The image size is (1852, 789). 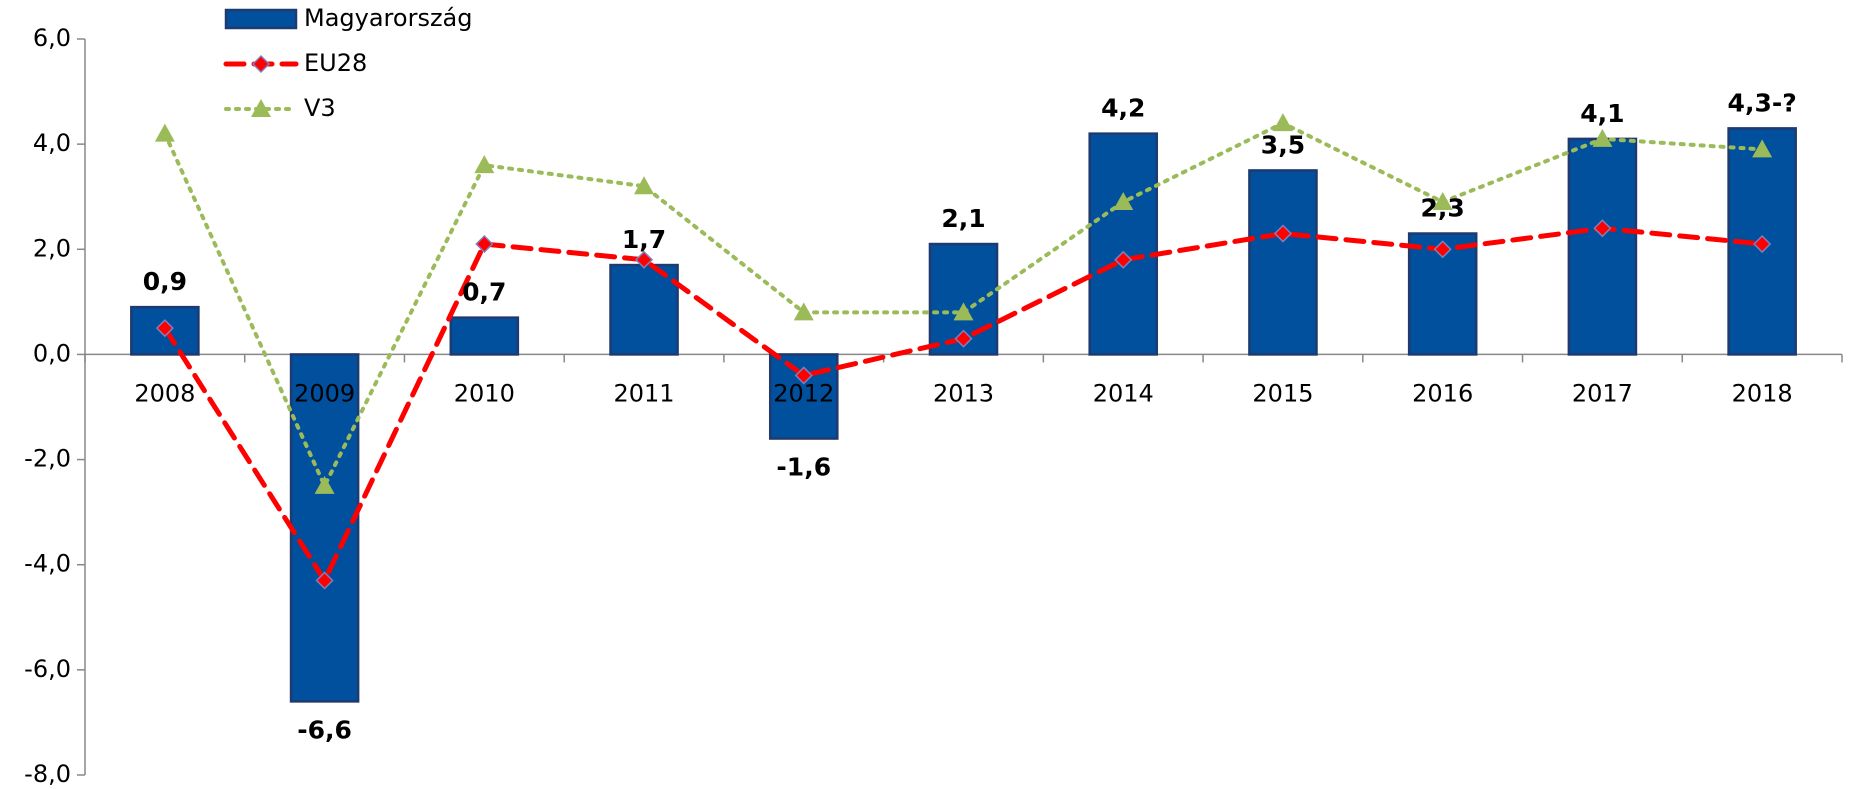 I want to click on data-label: -6,6, so click(x=324, y=729).